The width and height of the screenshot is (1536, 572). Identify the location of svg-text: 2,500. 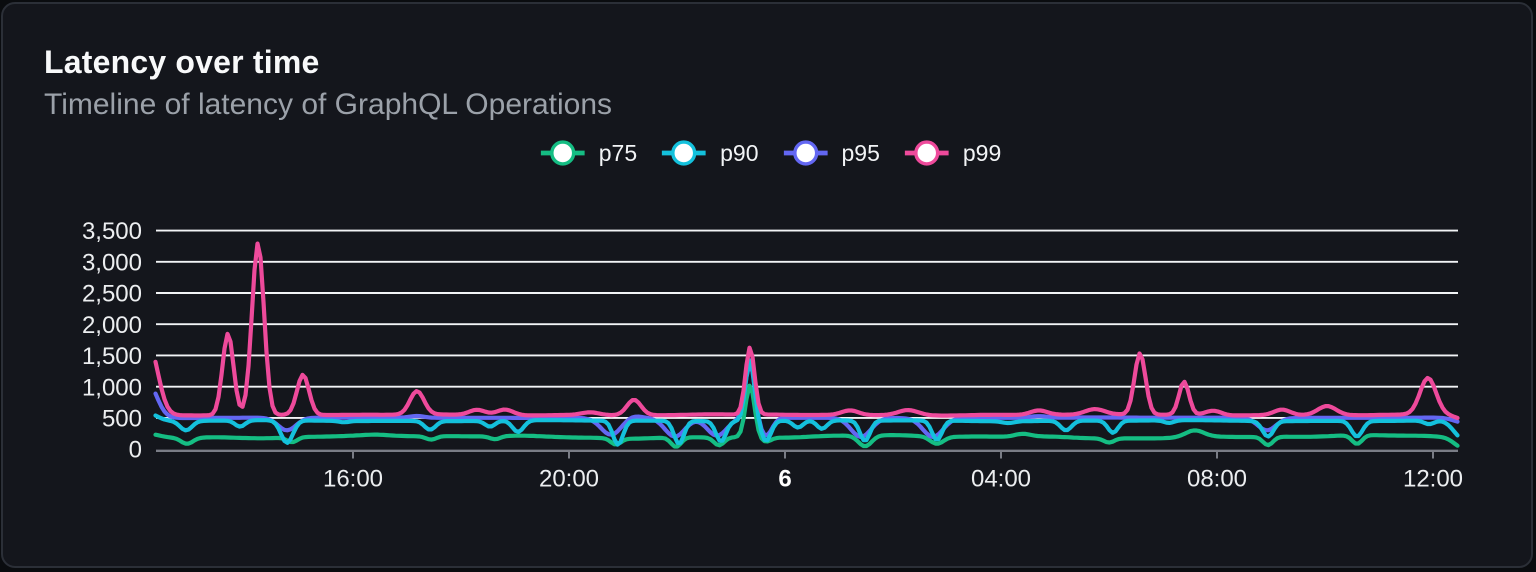
(112, 294).